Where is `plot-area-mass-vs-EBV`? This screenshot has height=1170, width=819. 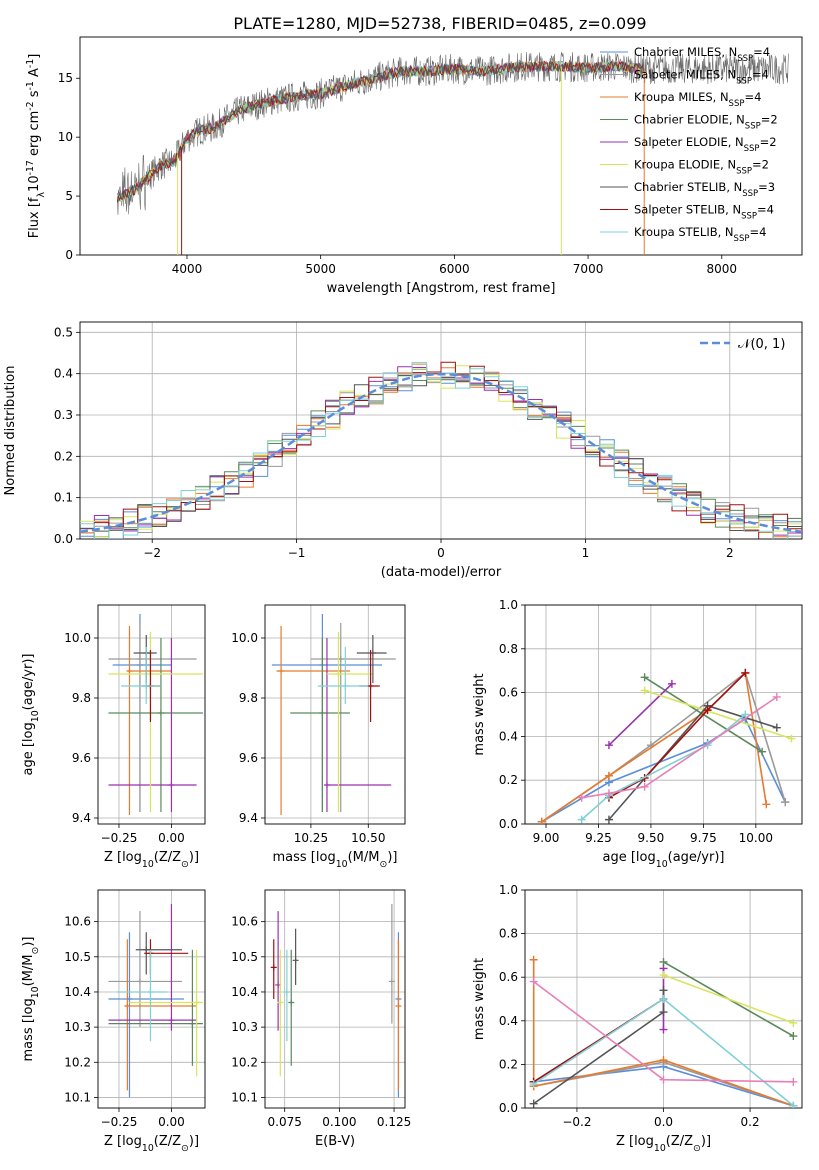 plot-area-mass-vs-EBV is located at coordinates (336, 1001).